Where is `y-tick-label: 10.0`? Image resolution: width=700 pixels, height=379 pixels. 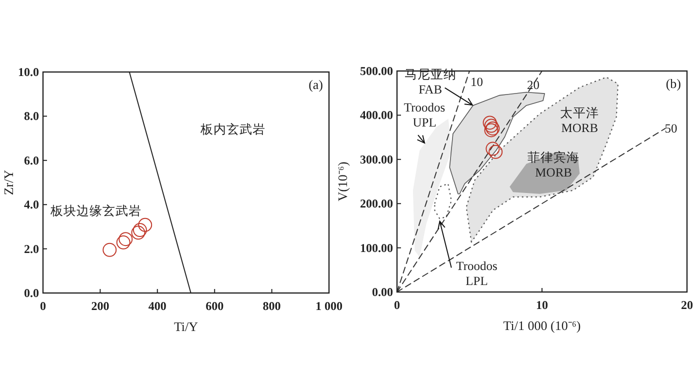
y-tick-label: 10.0 is located at coordinates (28, 72).